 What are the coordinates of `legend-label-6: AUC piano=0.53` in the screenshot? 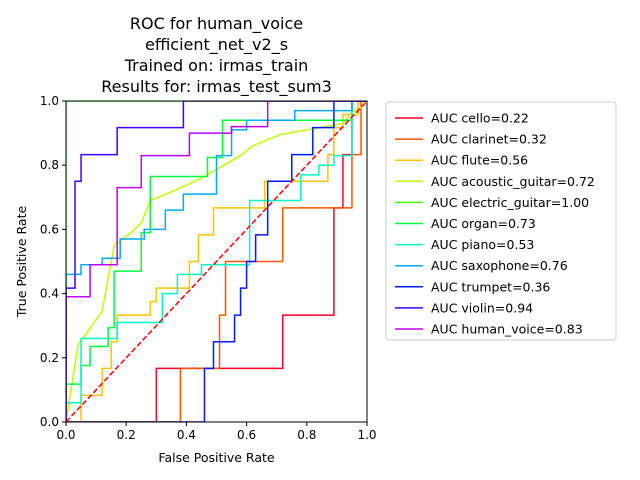 It's located at (482, 244).